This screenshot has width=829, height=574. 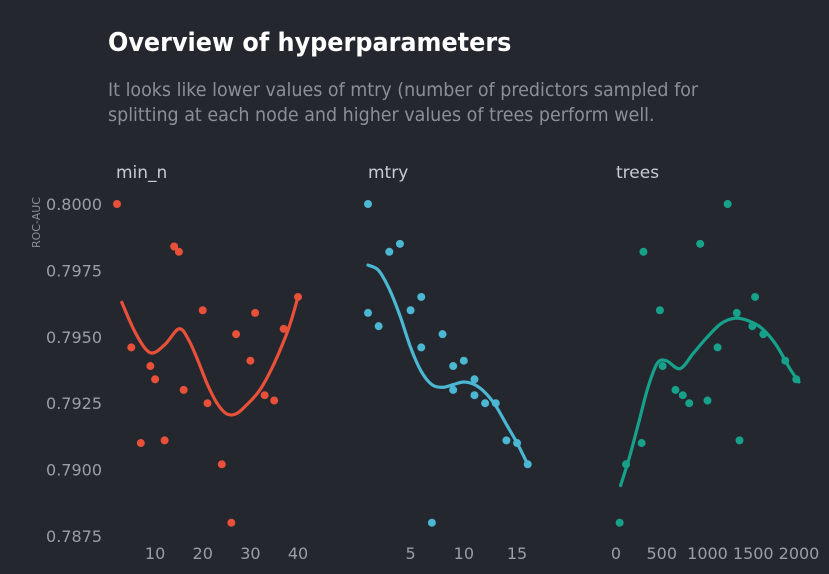 I want to click on panel-mtry: mtry 5 10 15, so click(x=448, y=363).